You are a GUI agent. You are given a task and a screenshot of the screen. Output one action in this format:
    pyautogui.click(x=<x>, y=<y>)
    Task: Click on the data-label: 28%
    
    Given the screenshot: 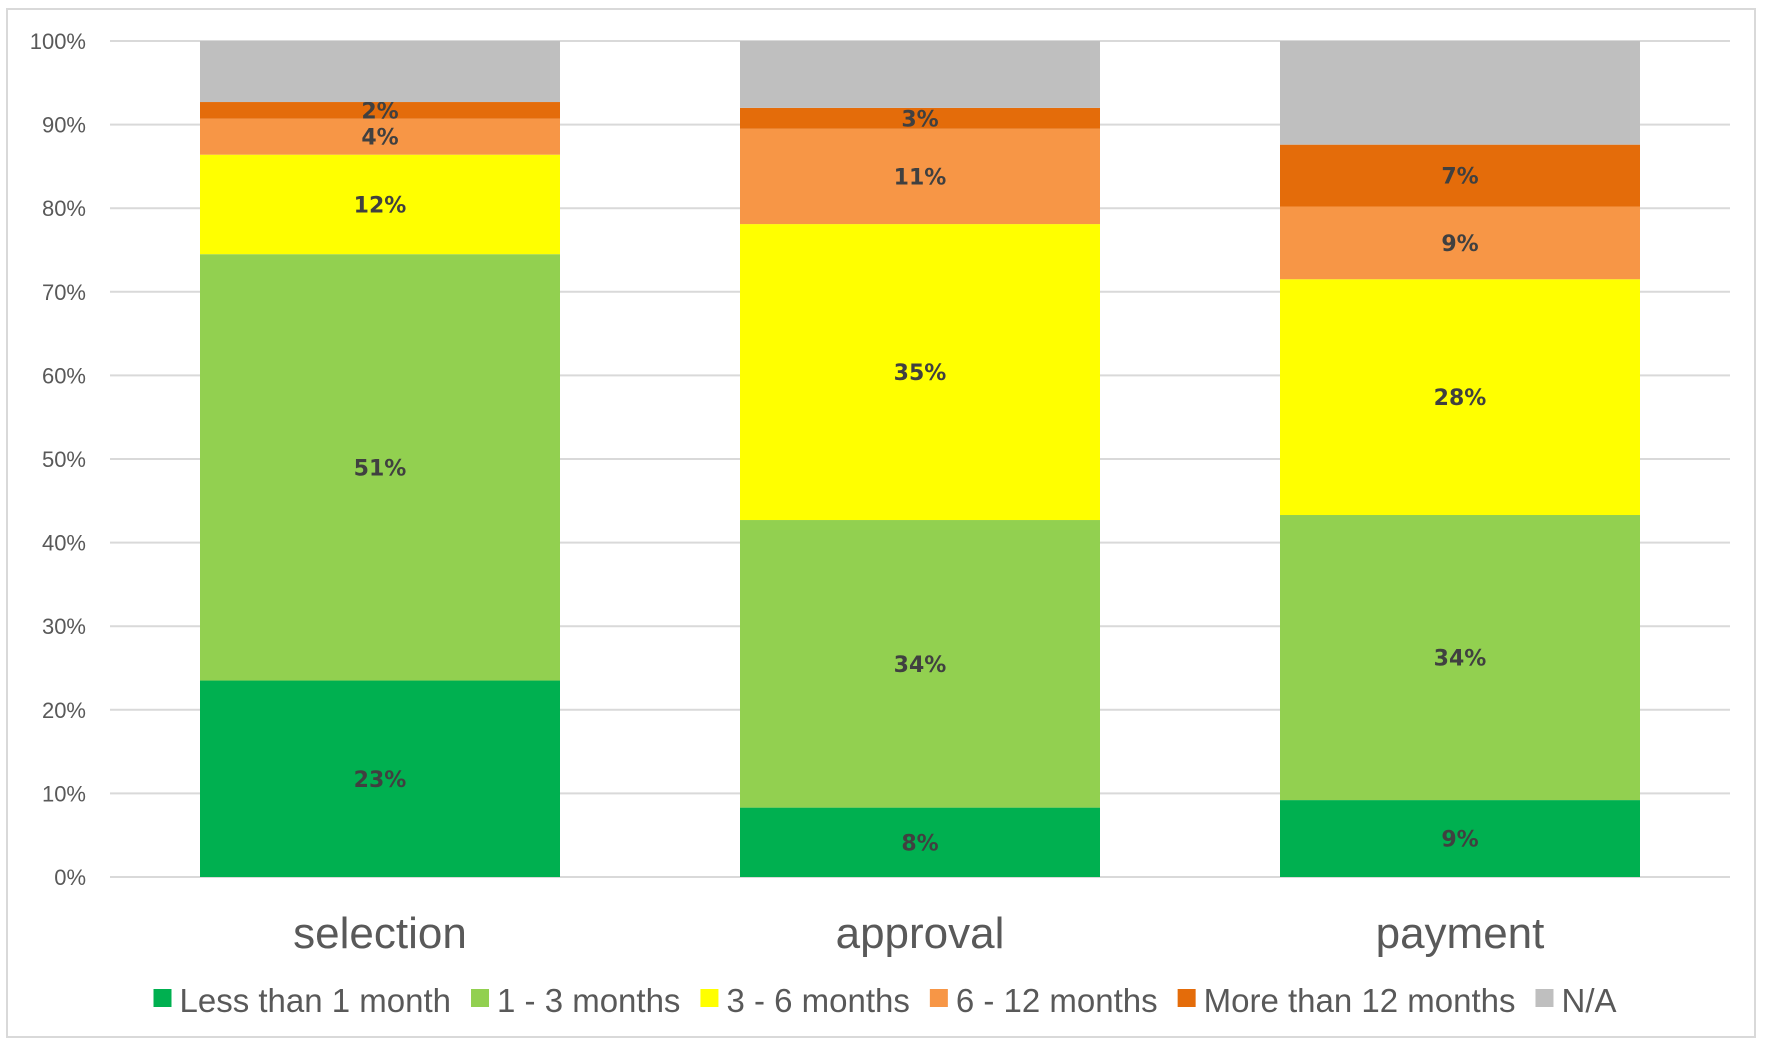 What is the action you would take?
    pyautogui.click(x=1460, y=398)
    